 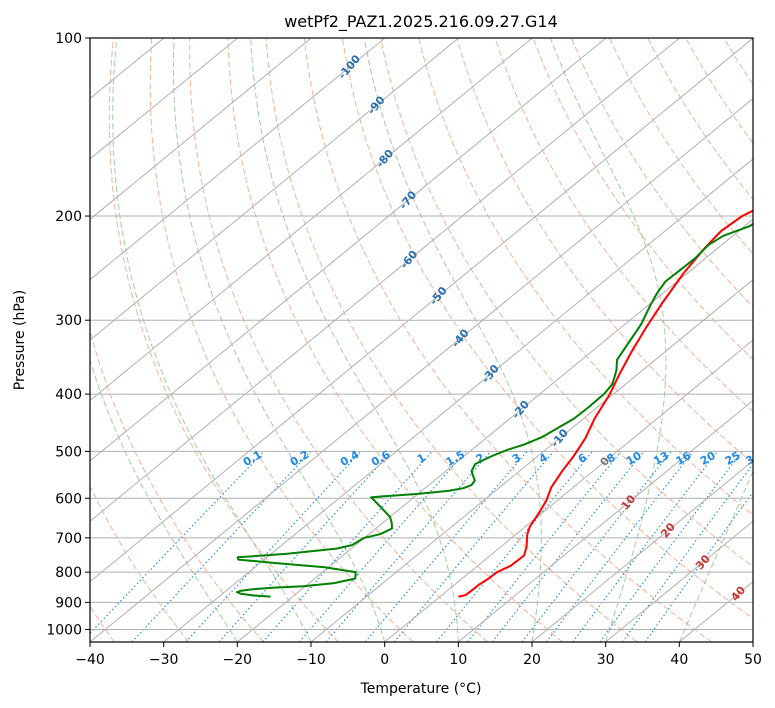 I want to click on x-tick-label: −40, so click(x=90, y=660).